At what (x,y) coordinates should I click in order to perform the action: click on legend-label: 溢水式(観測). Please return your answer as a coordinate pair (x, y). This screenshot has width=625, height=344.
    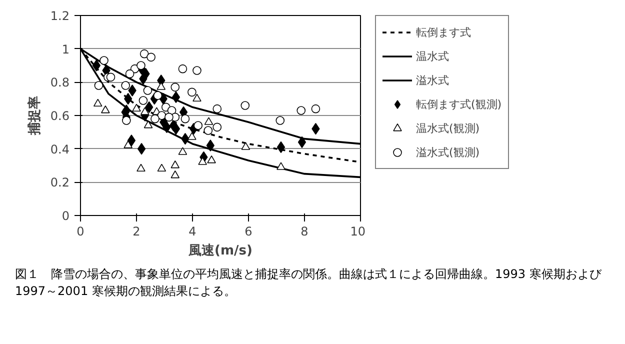
    Looking at the image, I should click on (448, 152).